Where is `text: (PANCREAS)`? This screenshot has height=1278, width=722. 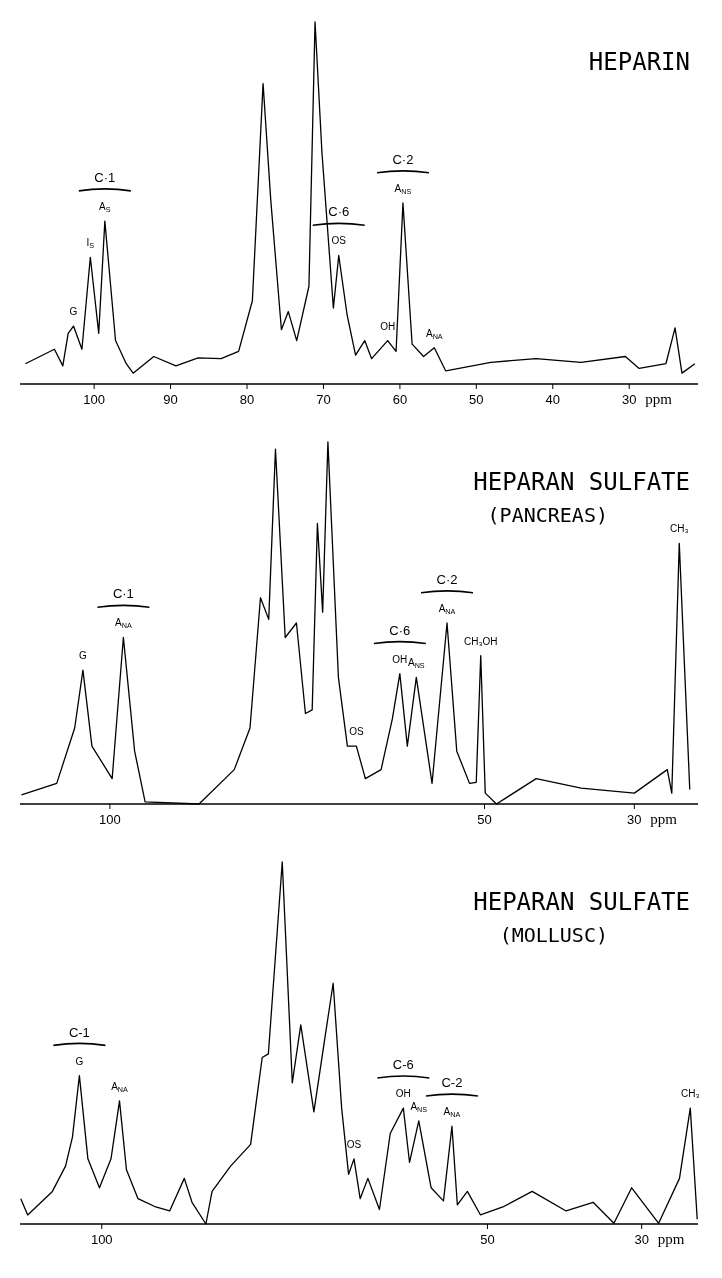 text: (PANCREAS) is located at coordinates (547, 515).